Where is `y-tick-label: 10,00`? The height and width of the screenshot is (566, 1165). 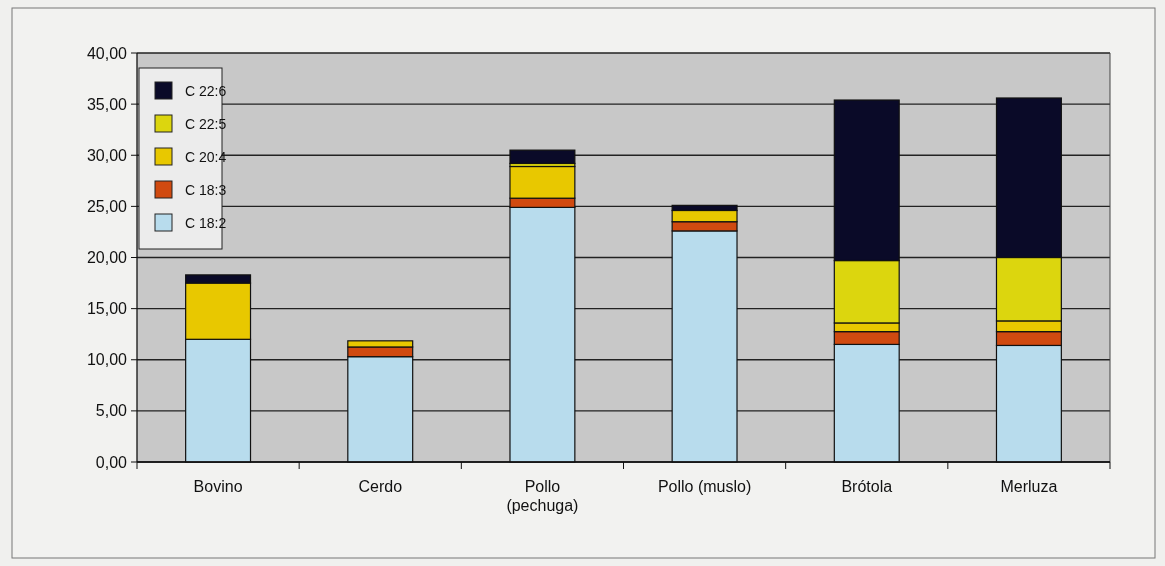
y-tick-label: 10,00 is located at coordinates (107, 360).